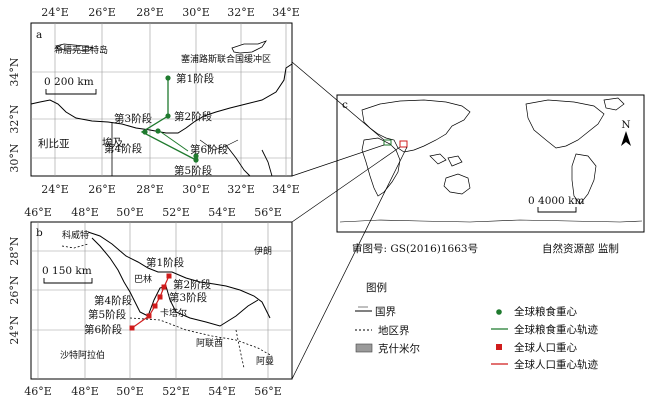 This screenshot has width=650, height=405. What do you see at coordinates (385, 312) in the screenshot?
I see `legend-item-label: 国界` at bounding box center [385, 312].